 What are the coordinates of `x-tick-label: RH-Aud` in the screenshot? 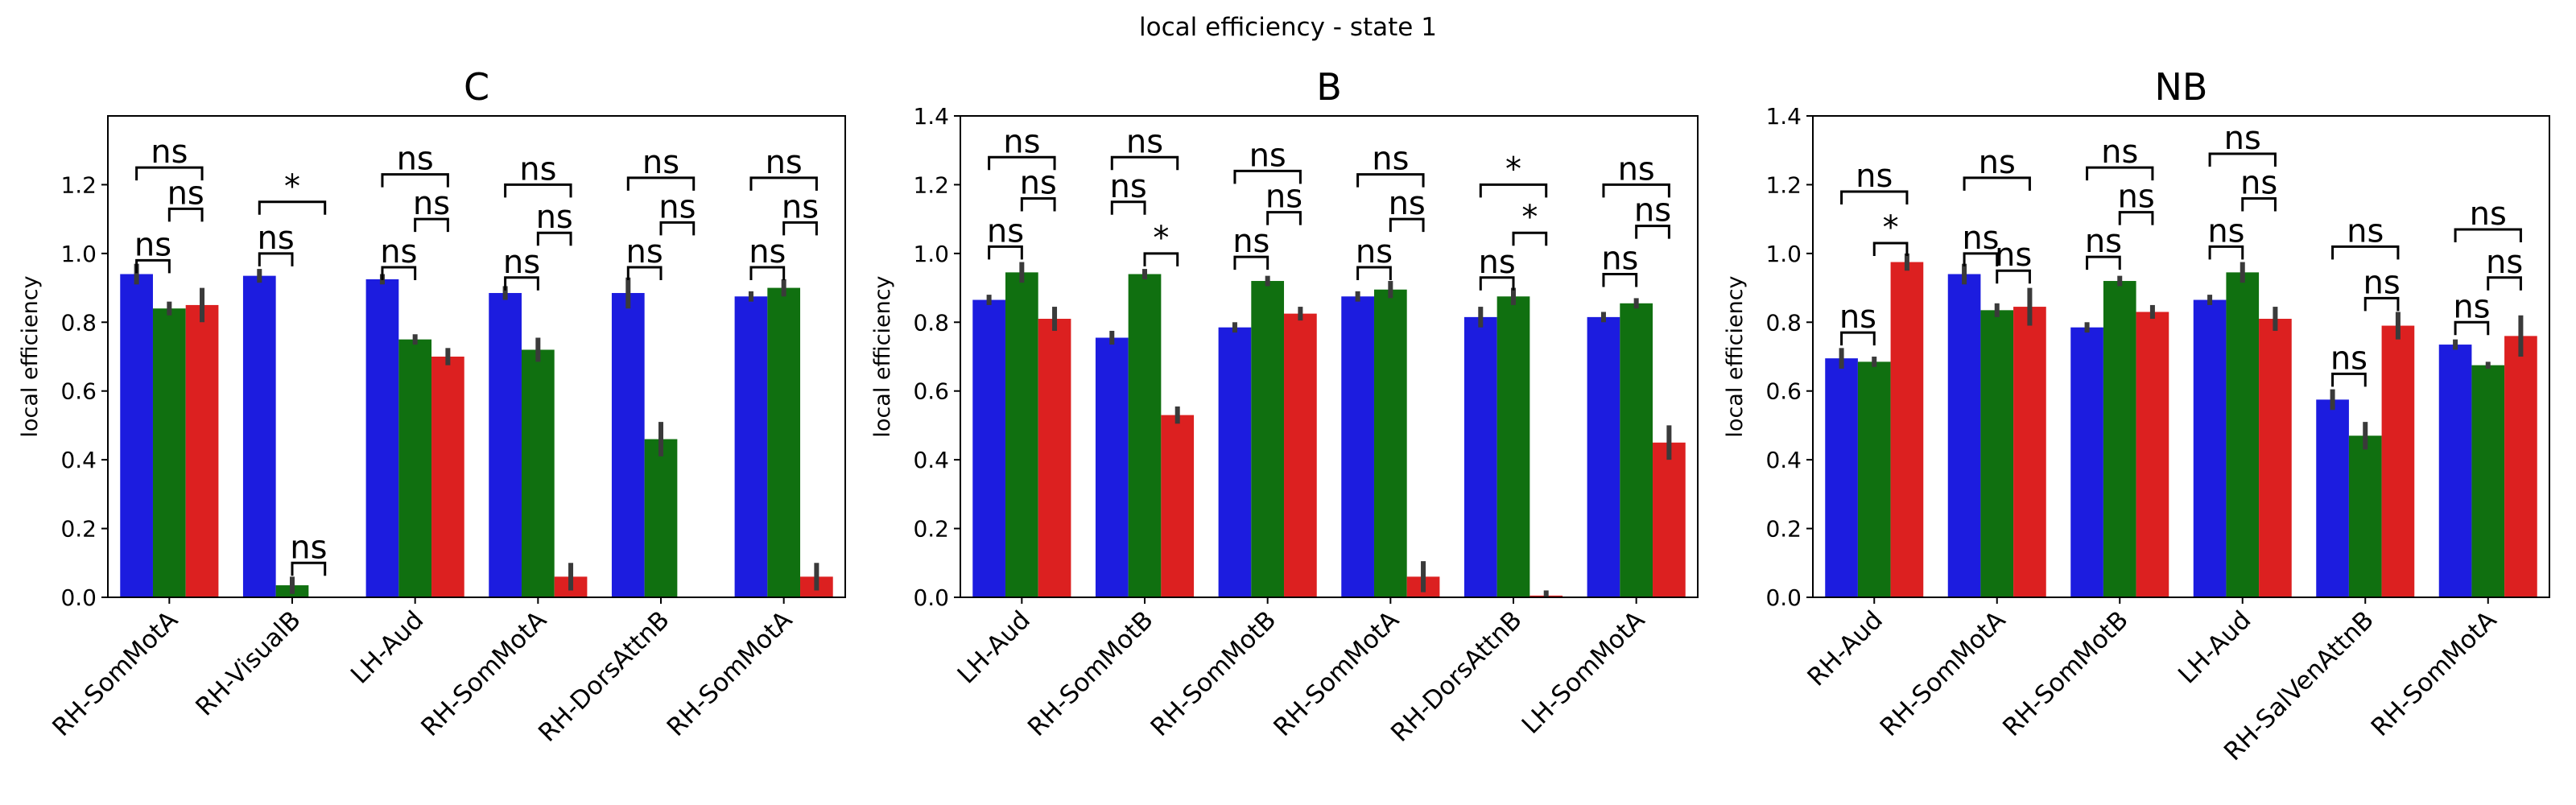 It's located at (1846, 648).